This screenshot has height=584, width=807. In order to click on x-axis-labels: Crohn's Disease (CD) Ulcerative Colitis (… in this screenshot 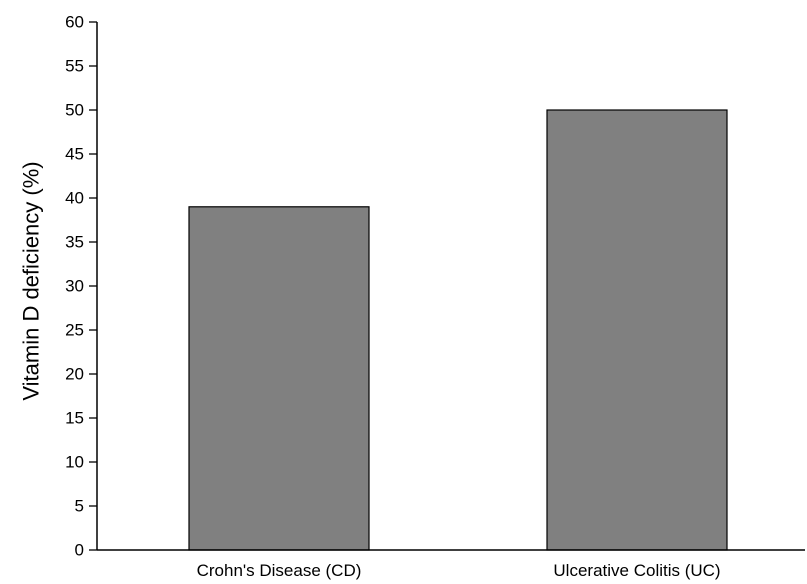, I will do `click(459, 570)`.